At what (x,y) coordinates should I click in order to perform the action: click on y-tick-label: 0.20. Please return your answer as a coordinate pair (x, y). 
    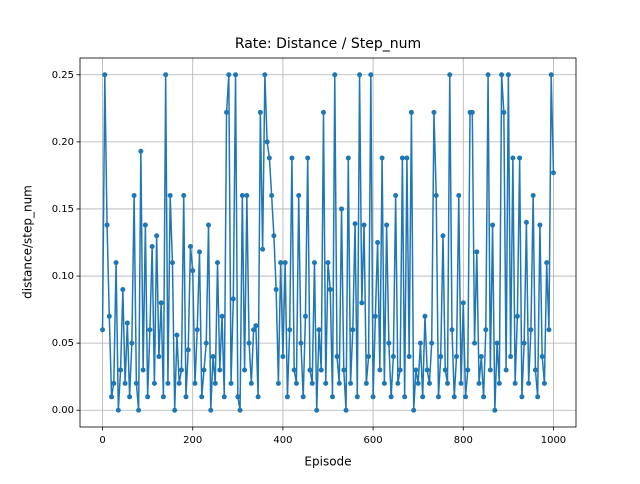
    Looking at the image, I should click on (63, 142).